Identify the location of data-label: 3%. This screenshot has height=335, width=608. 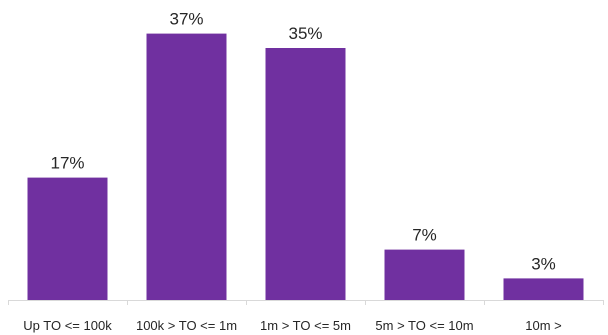
(543, 263).